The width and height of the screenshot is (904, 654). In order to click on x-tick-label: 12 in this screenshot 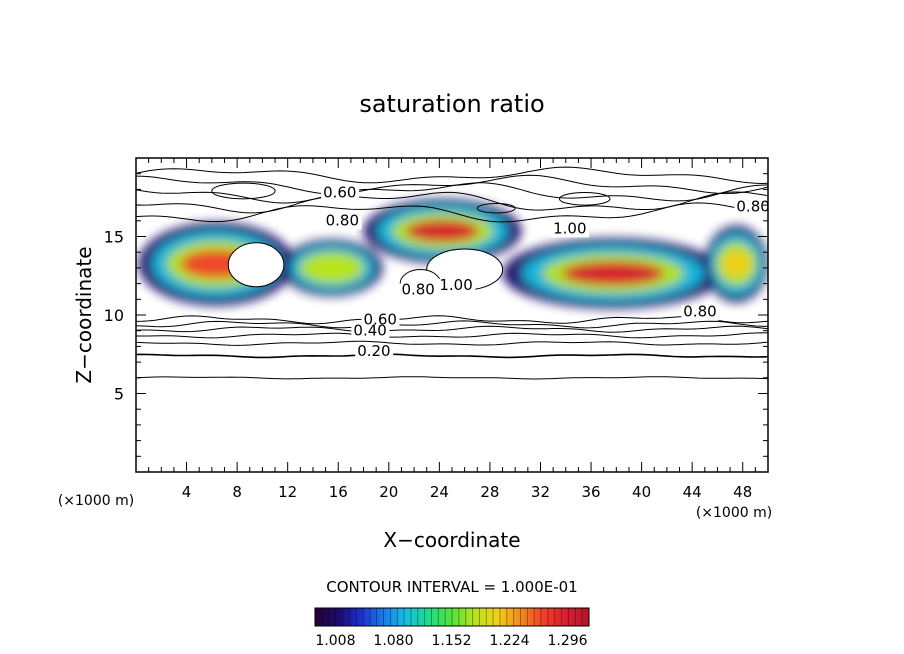, I will do `click(287, 492)`.